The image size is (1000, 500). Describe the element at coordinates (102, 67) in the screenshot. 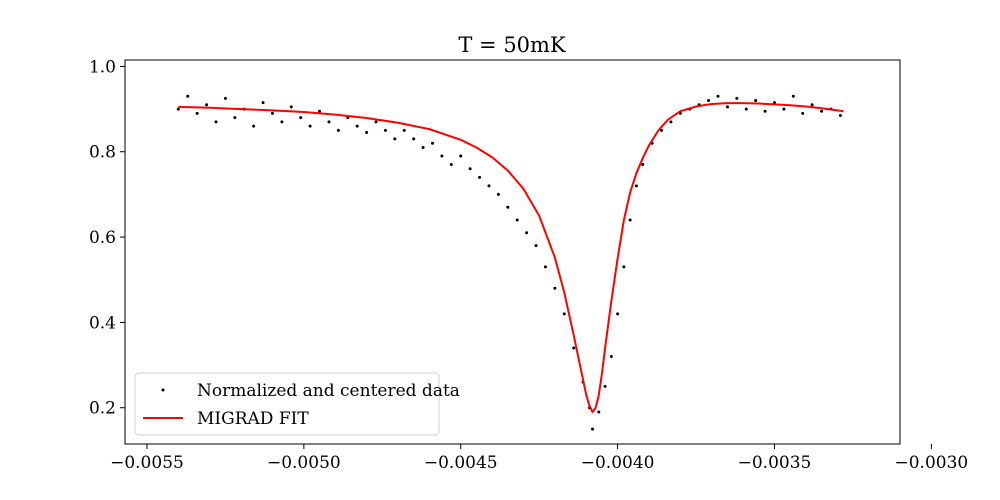

I see `y-tick-label: 1.0` at that location.